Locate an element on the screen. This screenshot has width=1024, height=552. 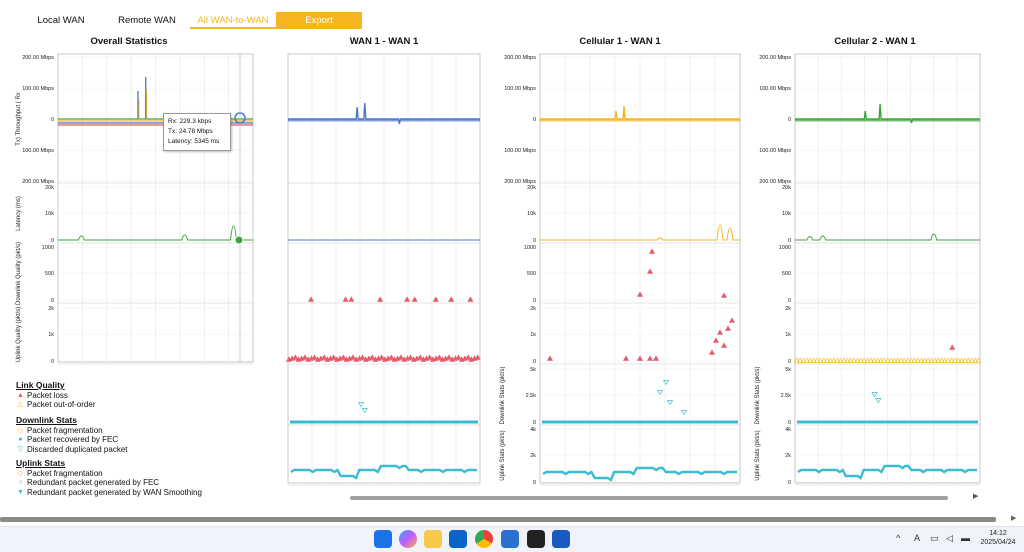
legend-heading: Uplink Stats is located at coordinates (41, 463).